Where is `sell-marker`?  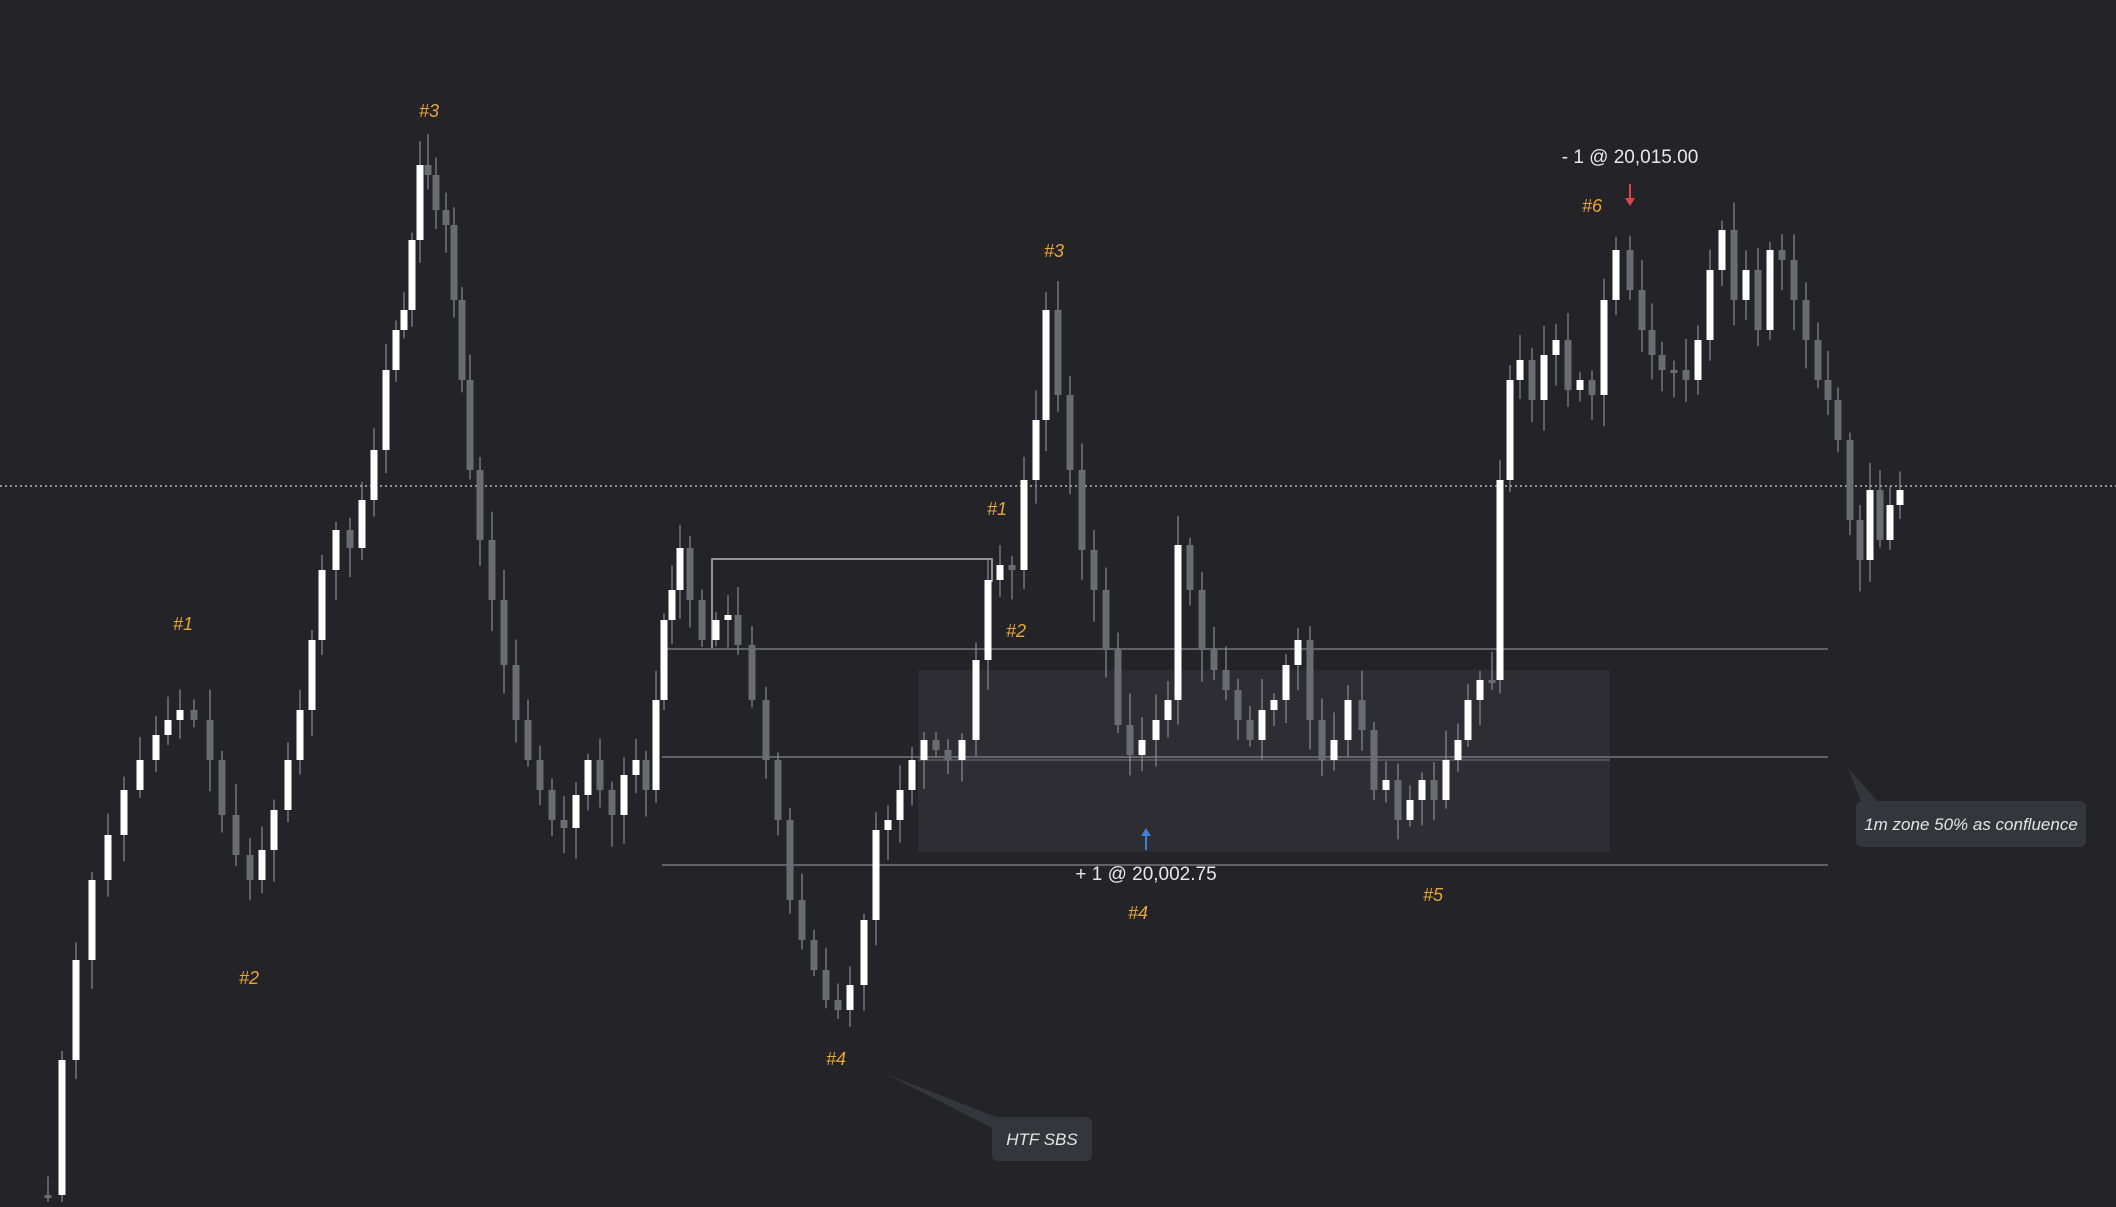
sell-marker is located at coordinates (1630, 195).